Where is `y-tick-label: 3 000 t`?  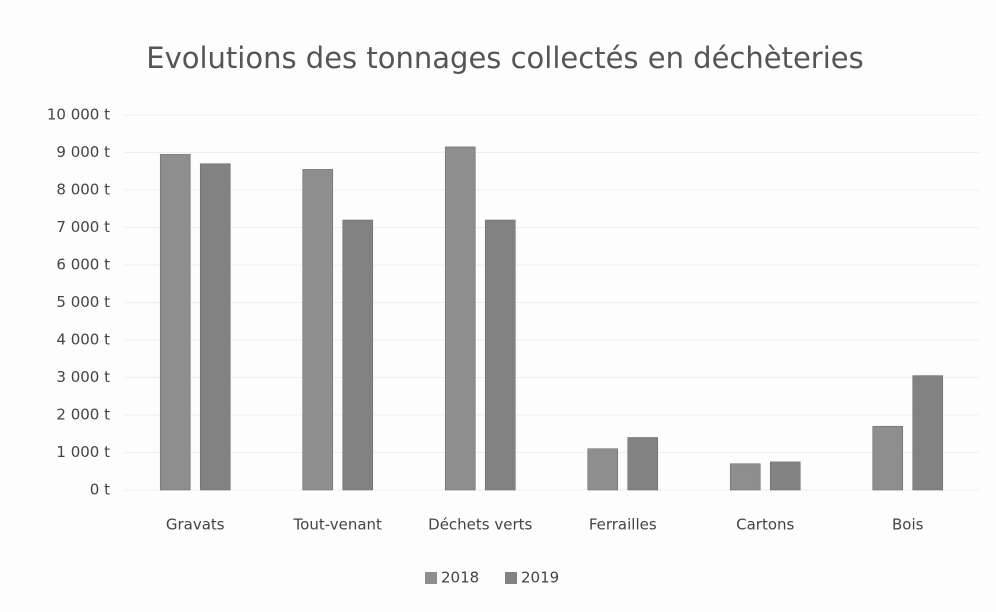
y-tick-label: 3 000 t is located at coordinates (83, 377).